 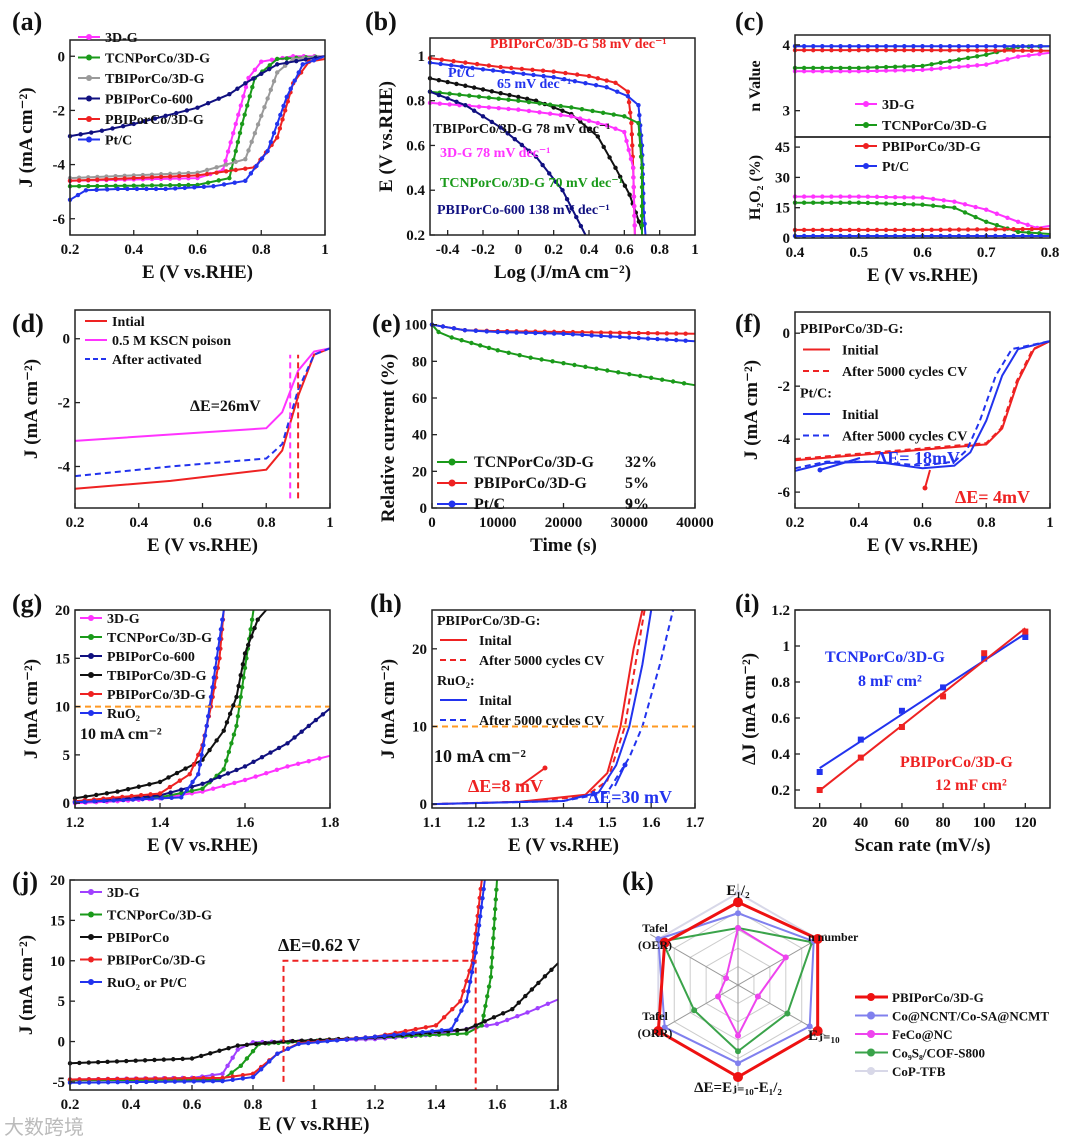 I want to click on y-tick-label: -2, so click(x=64, y=404).